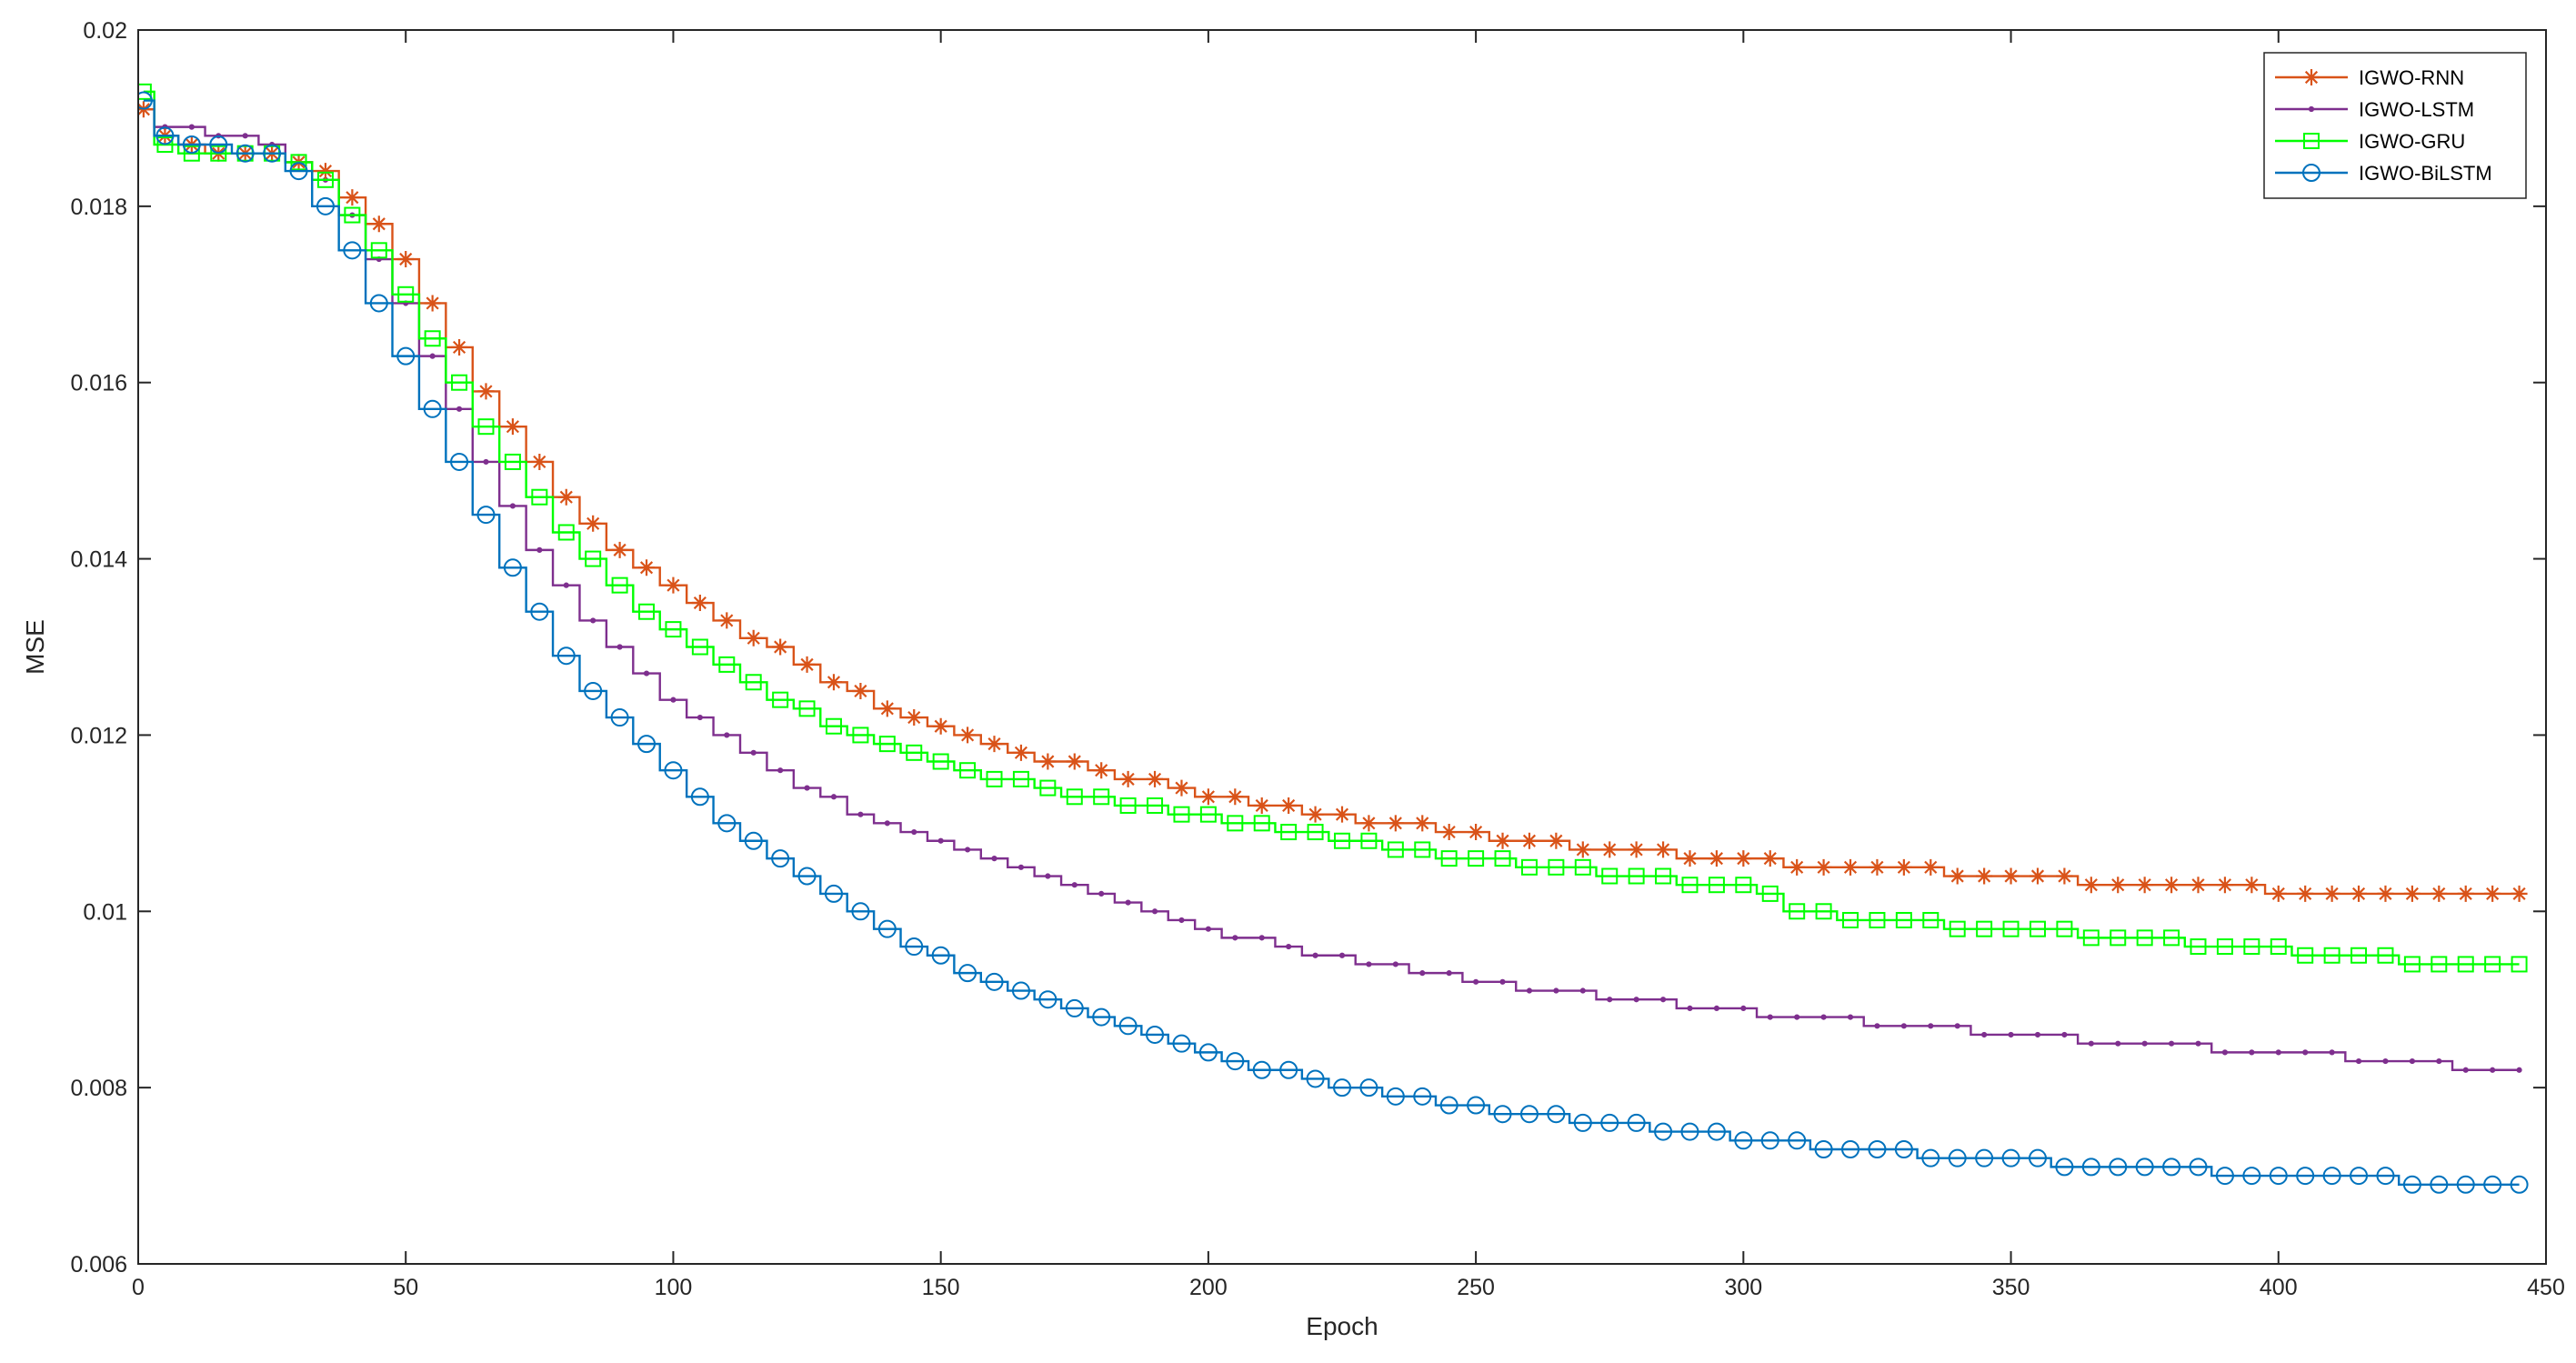 Image resolution: width=2576 pixels, height=1363 pixels. I want to click on y-tick-label: 0.014, so click(98, 560).